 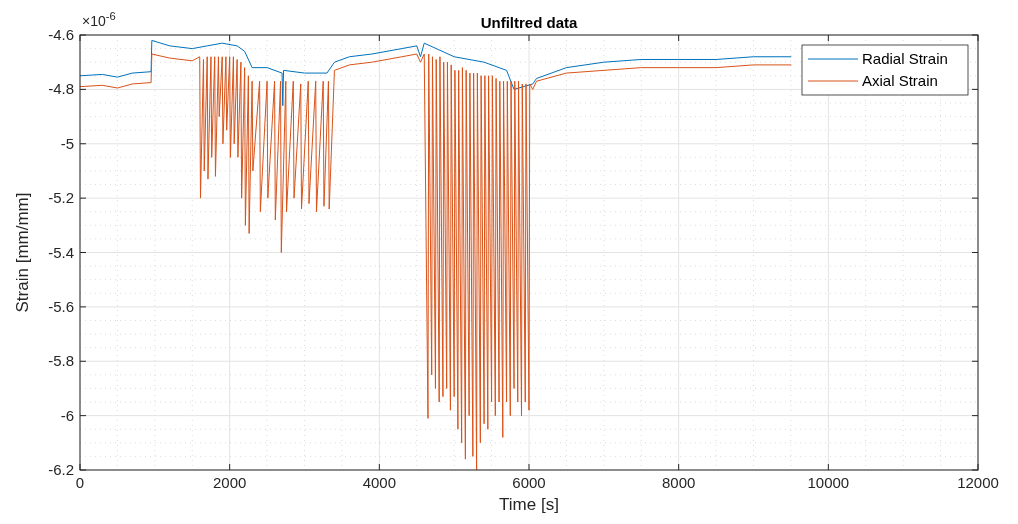 What do you see at coordinates (529, 504) in the screenshot?
I see `x-axis-title: Time [s]` at bounding box center [529, 504].